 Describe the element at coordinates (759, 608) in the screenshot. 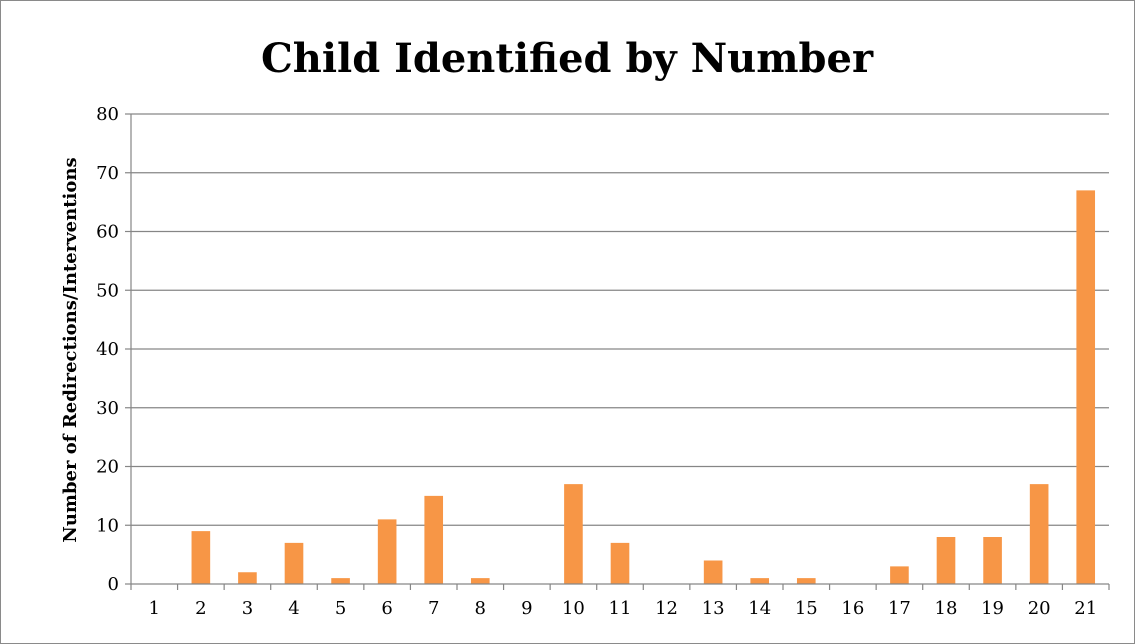

I see `x-tick-label: 14` at that location.